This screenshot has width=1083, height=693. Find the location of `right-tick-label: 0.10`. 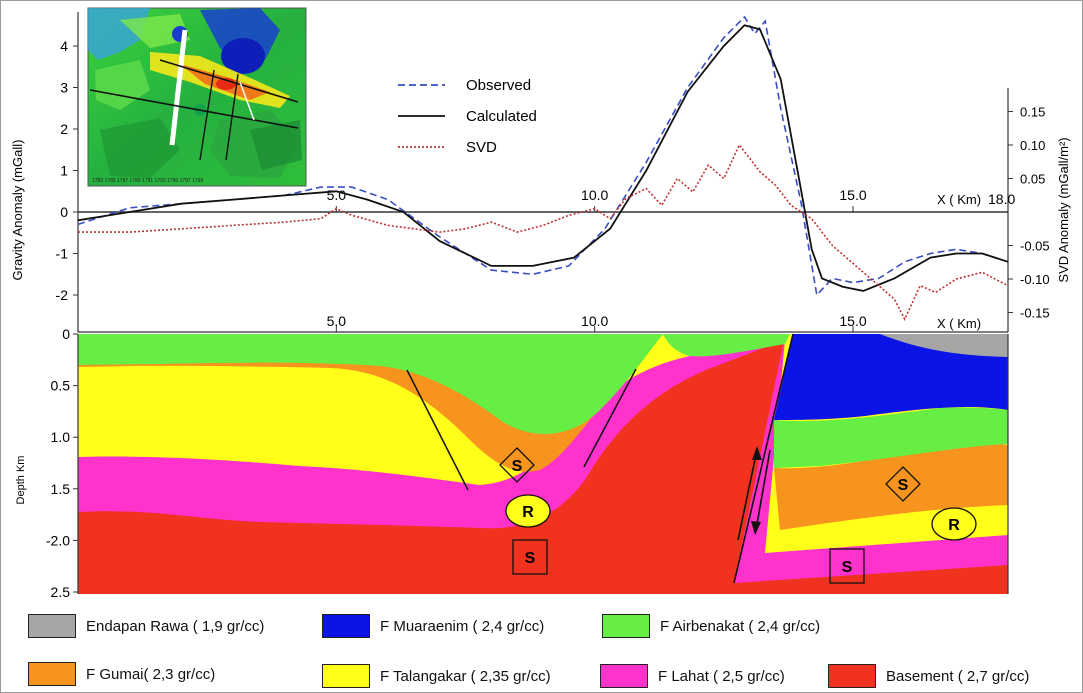

right-tick-label: 0.10 is located at coordinates (1032, 145).